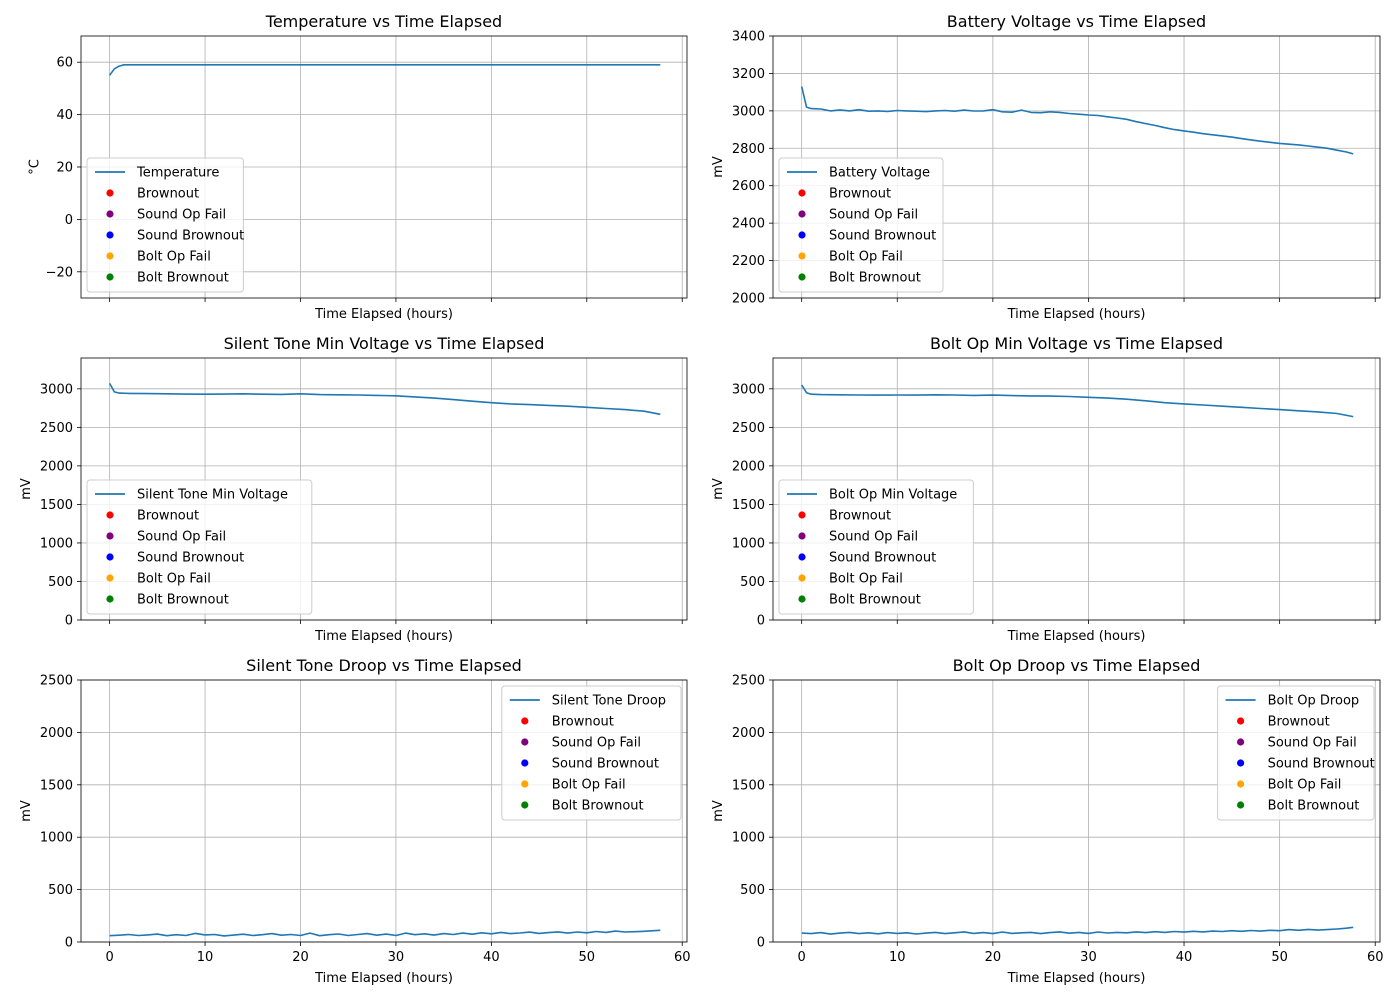  Describe the element at coordinates (748, 37) in the screenshot. I see `y-tick-label: 3400` at that location.